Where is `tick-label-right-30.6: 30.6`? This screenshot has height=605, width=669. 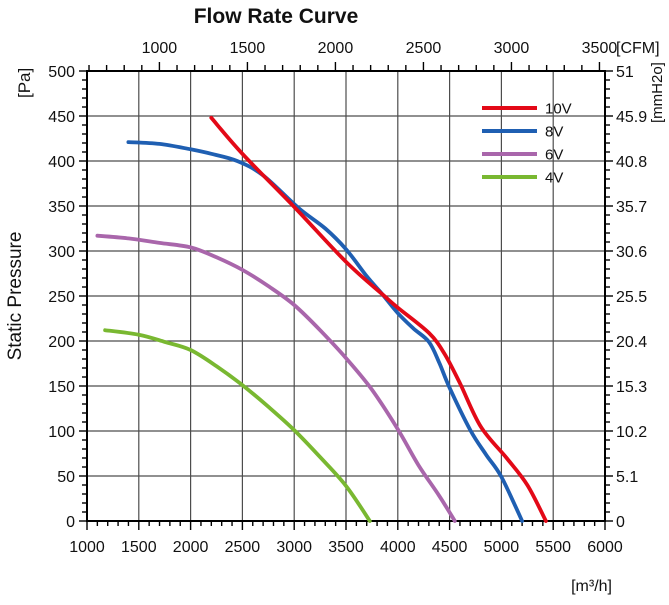 tick-label-right-30.6: 30.6 is located at coordinates (631, 252).